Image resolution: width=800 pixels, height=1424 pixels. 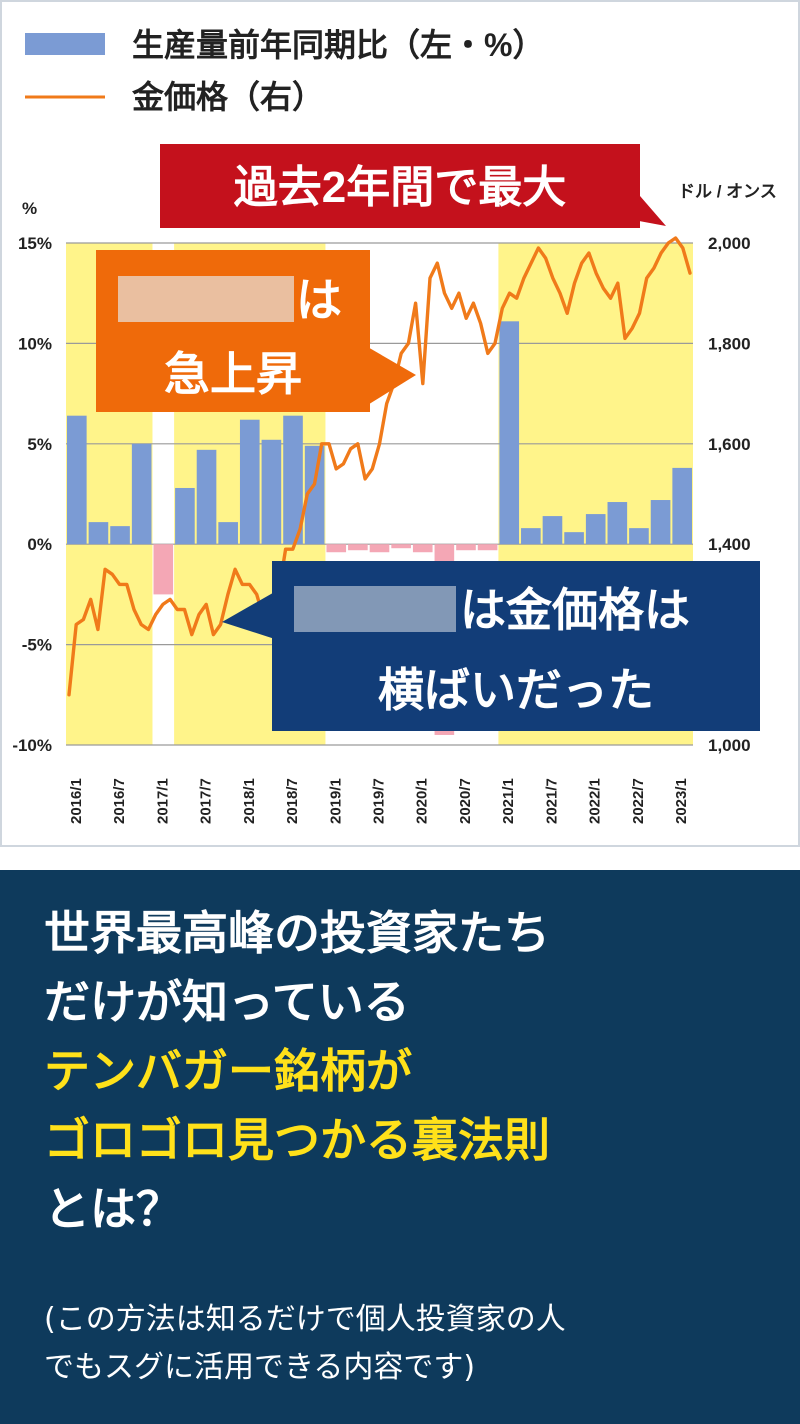 What do you see at coordinates (729, 544) in the screenshot?
I see `right-tick-label: 1,400` at bounding box center [729, 544].